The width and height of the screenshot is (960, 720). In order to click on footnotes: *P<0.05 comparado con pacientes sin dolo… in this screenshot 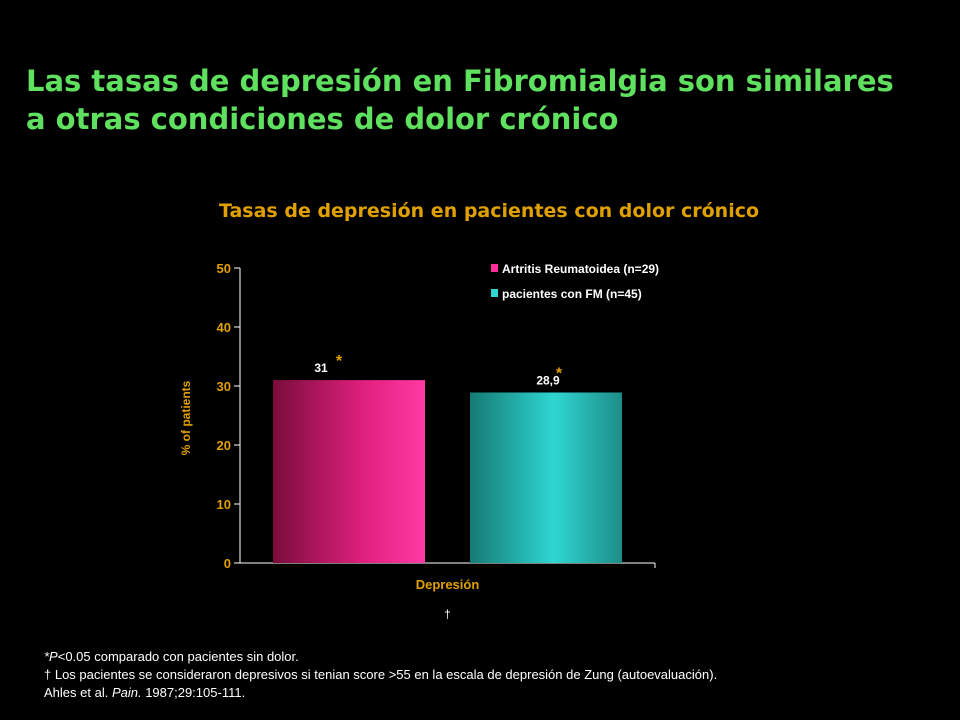, I will do `click(494, 675)`.